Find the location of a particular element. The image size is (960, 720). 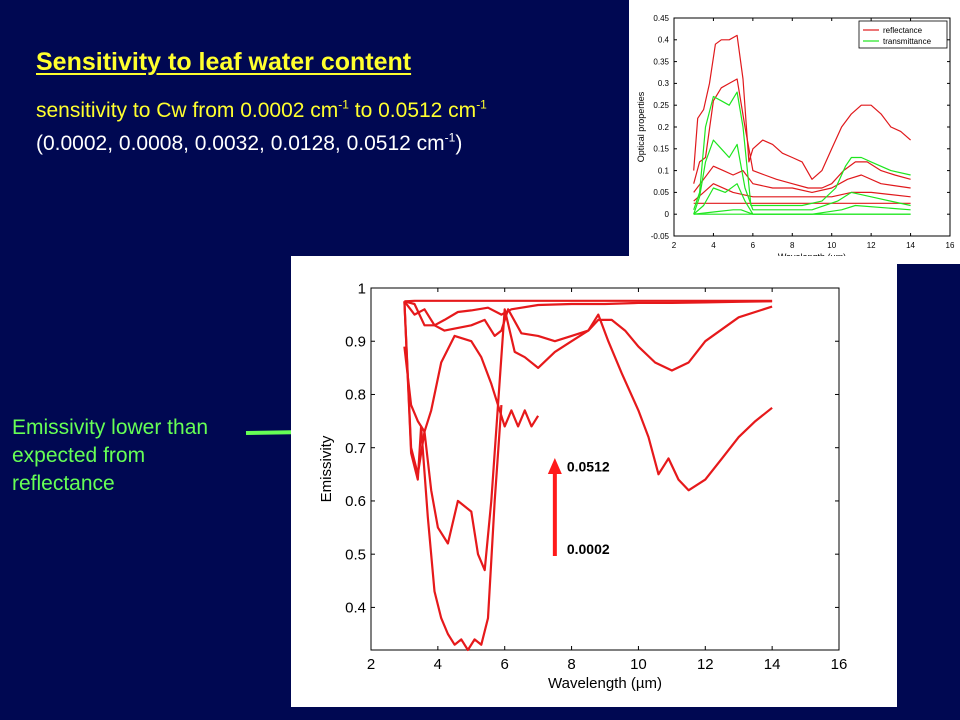

slide-title: Sensitivity to leaf water content is located at coordinates (224, 62).